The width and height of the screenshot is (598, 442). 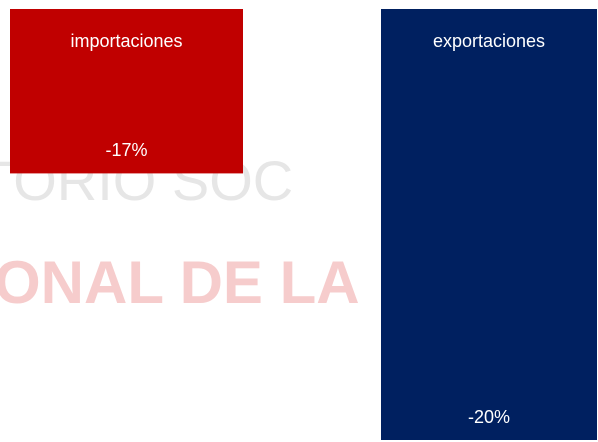 What do you see at coordinates (126, 91) in the screenshot?
I see `bar` at bounding box center [126, 91].